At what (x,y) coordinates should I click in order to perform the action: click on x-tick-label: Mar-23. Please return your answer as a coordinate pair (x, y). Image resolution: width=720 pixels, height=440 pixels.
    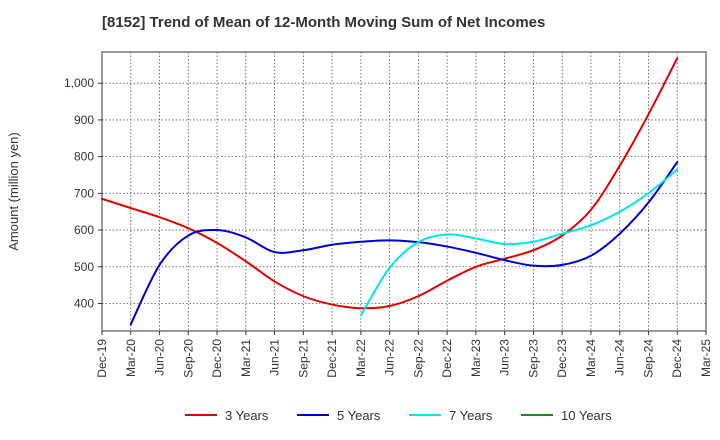
    Looking at the image, I should click on (476, 358).